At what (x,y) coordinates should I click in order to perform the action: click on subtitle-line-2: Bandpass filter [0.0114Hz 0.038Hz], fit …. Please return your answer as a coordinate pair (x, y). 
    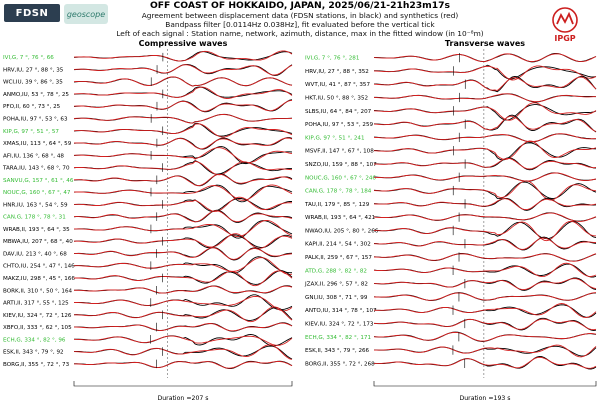
    Looking at the image, I should click on (300, 24).